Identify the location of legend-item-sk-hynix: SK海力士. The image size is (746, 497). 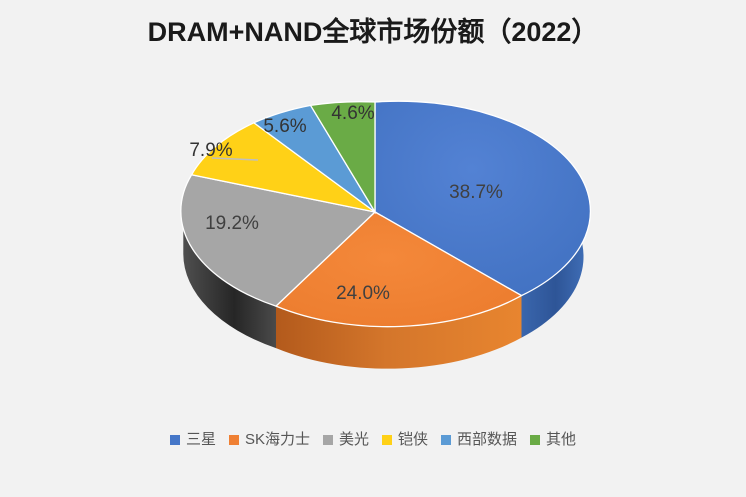
(269, 439).